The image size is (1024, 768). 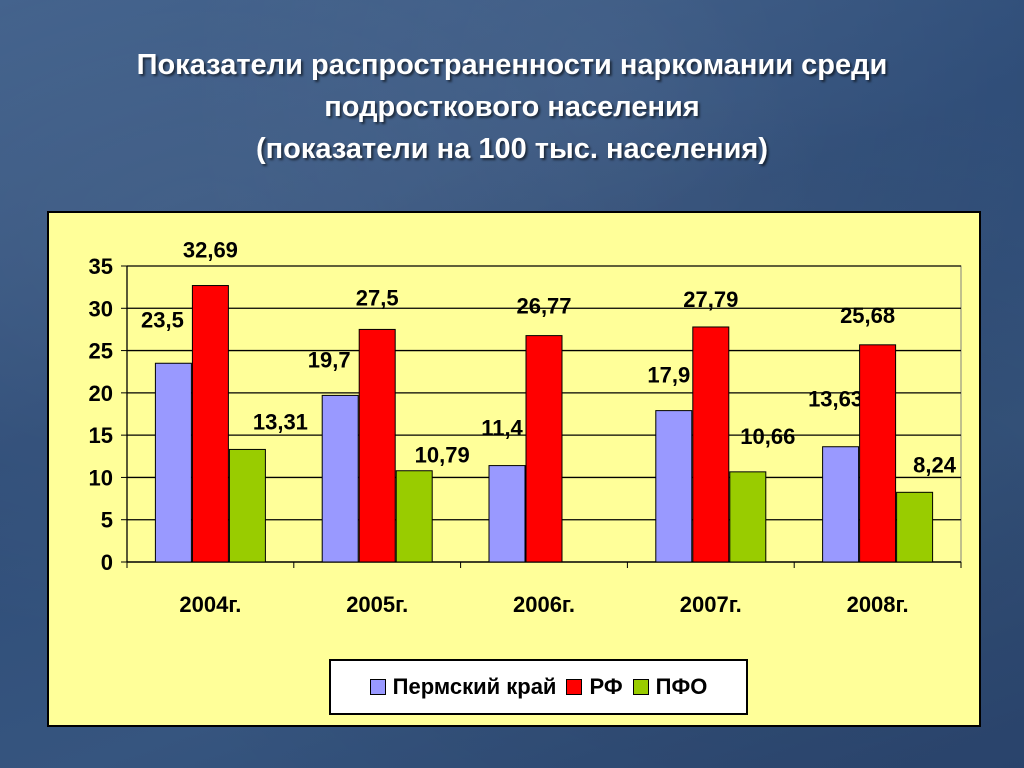 I want to click on data-label: 8,24, so click(x=935, y=464).